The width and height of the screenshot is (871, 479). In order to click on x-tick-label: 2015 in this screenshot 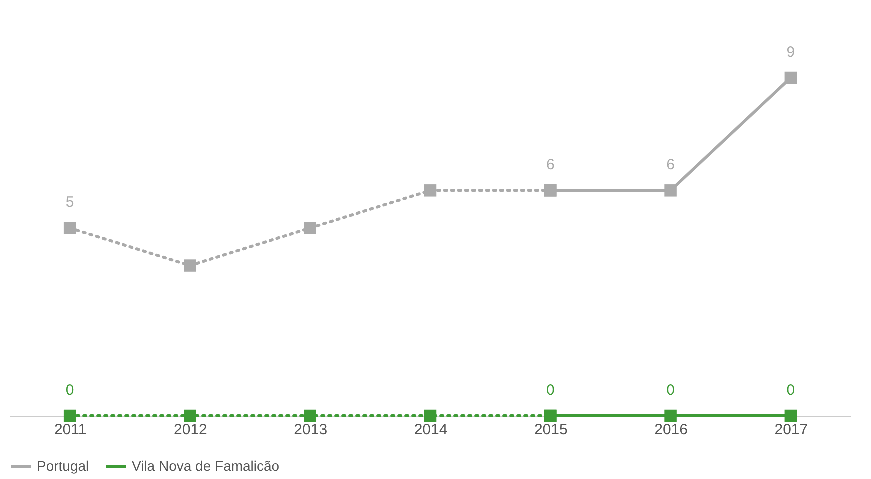, I will do `click(551, 430)`.